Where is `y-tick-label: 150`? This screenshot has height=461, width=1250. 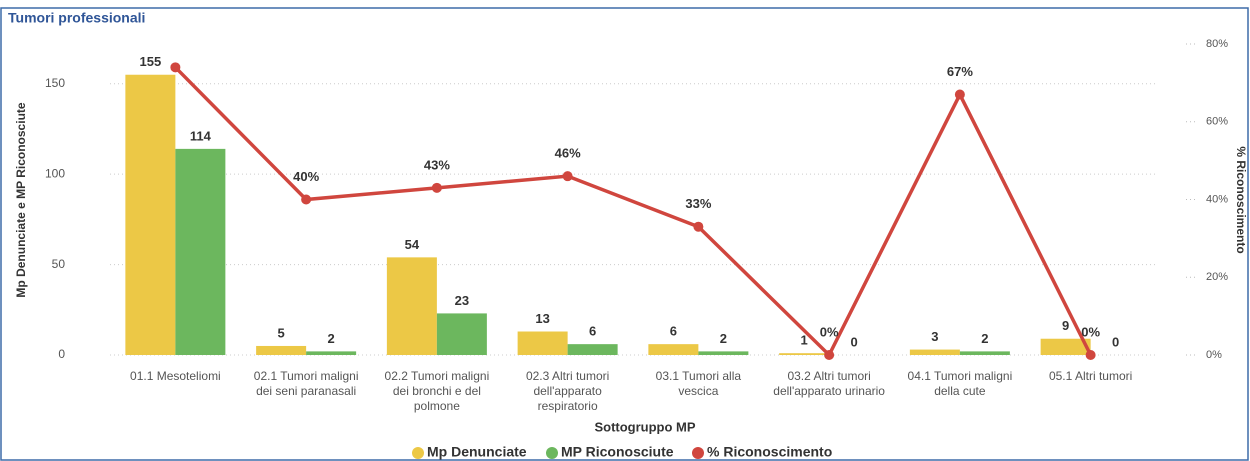 y-tick-label: 150 is located at coordinates (55, 83).